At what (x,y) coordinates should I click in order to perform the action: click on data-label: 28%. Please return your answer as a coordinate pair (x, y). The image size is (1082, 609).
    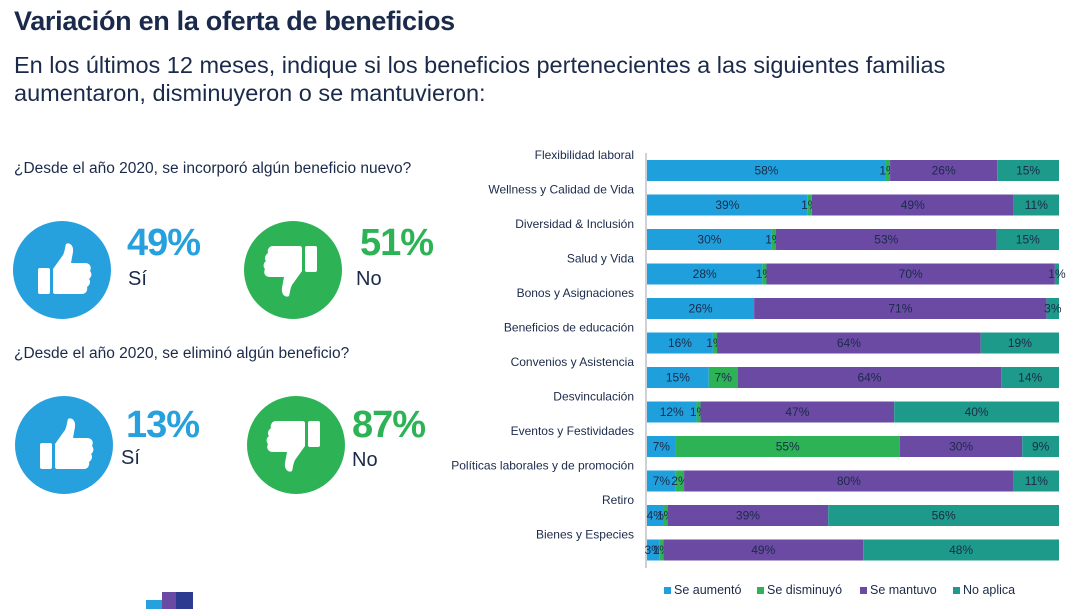
    Looking at the image, I should click on (705, 274).